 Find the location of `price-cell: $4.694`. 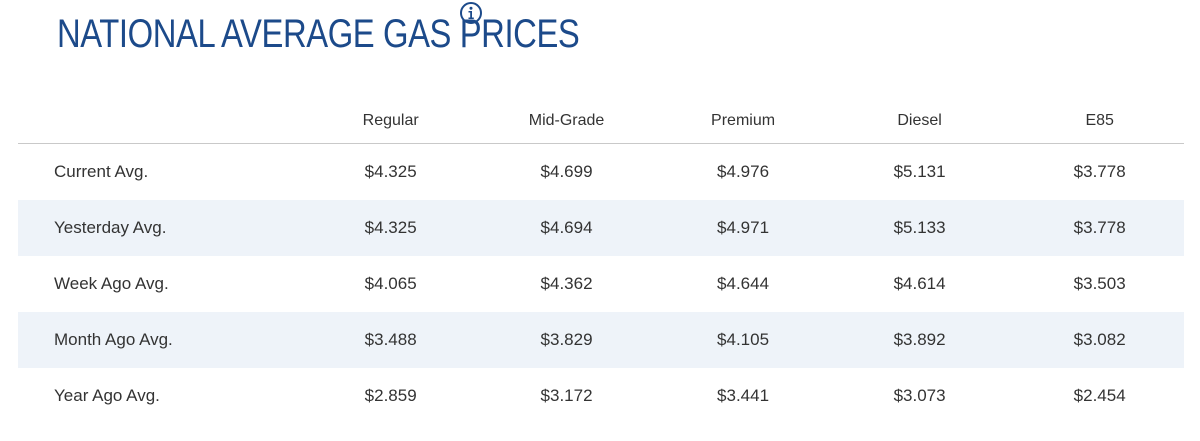

price-cell: $4.694 is located at coordinates (566, 228).